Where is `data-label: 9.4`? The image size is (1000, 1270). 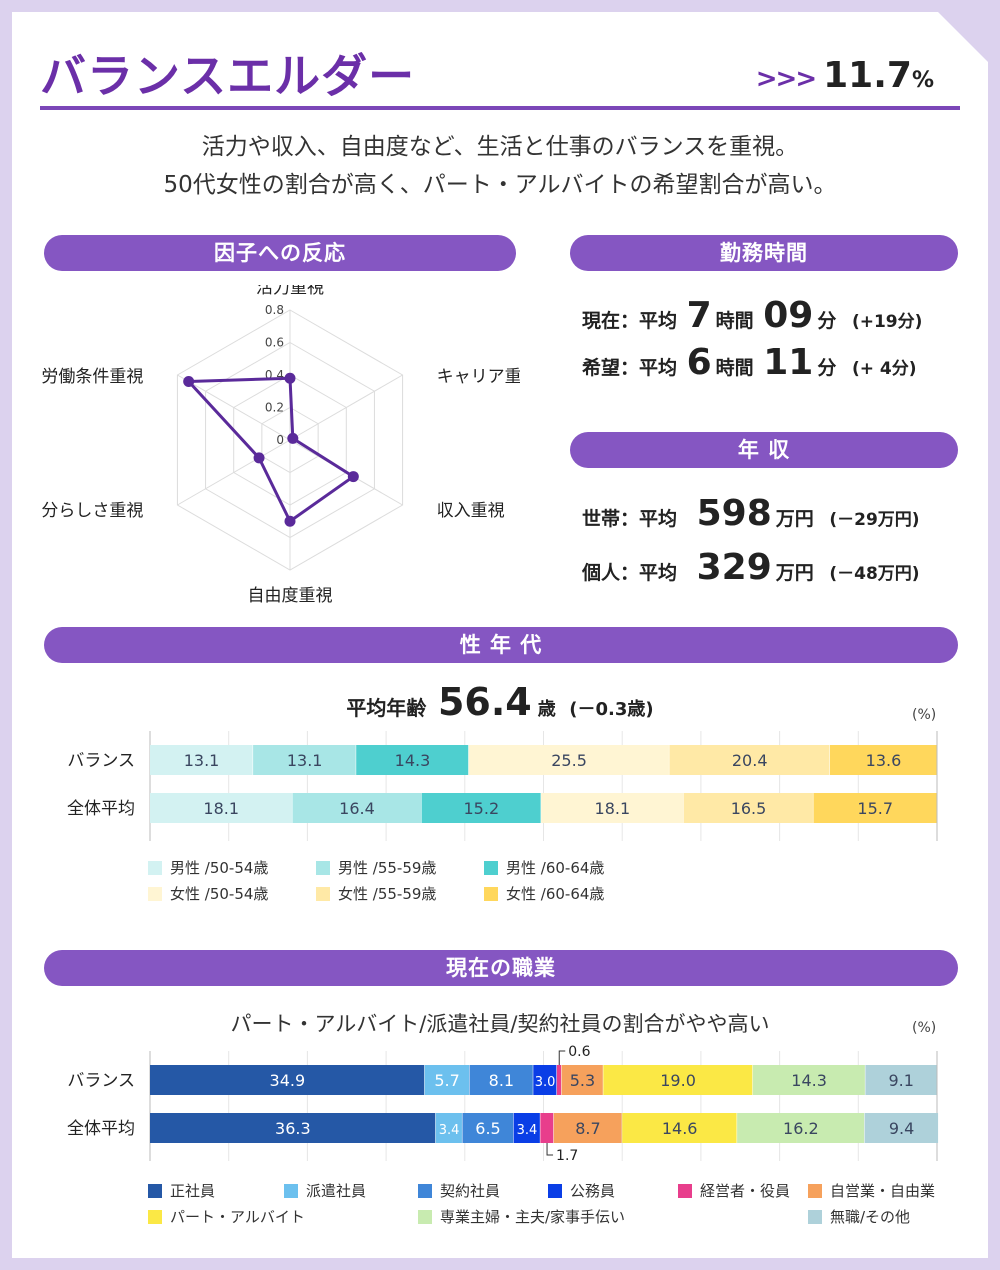
data-label: 9.4 is located at coordinates (901, 1128).